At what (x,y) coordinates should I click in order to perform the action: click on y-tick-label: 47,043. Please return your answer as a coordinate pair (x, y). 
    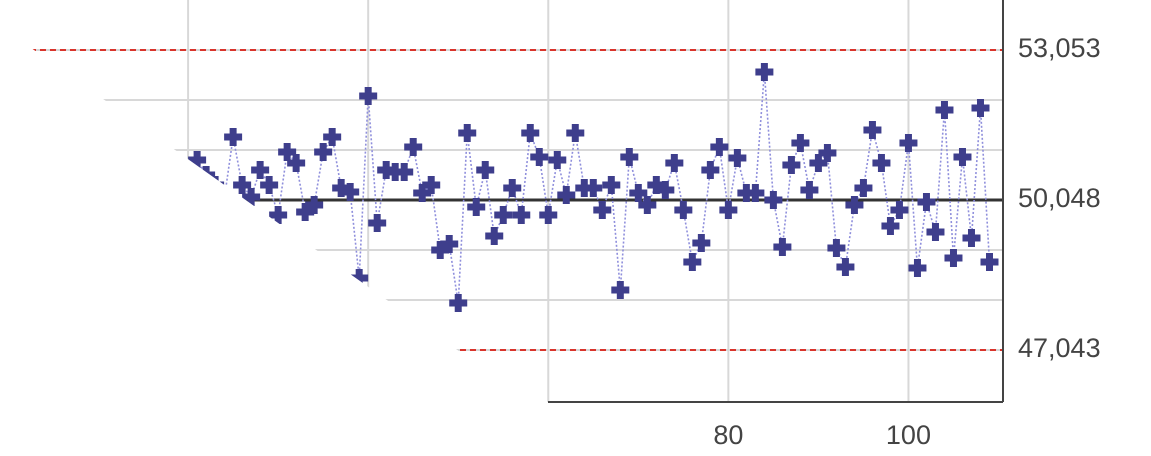
    Looking at the image, I should click on (1059, 348).